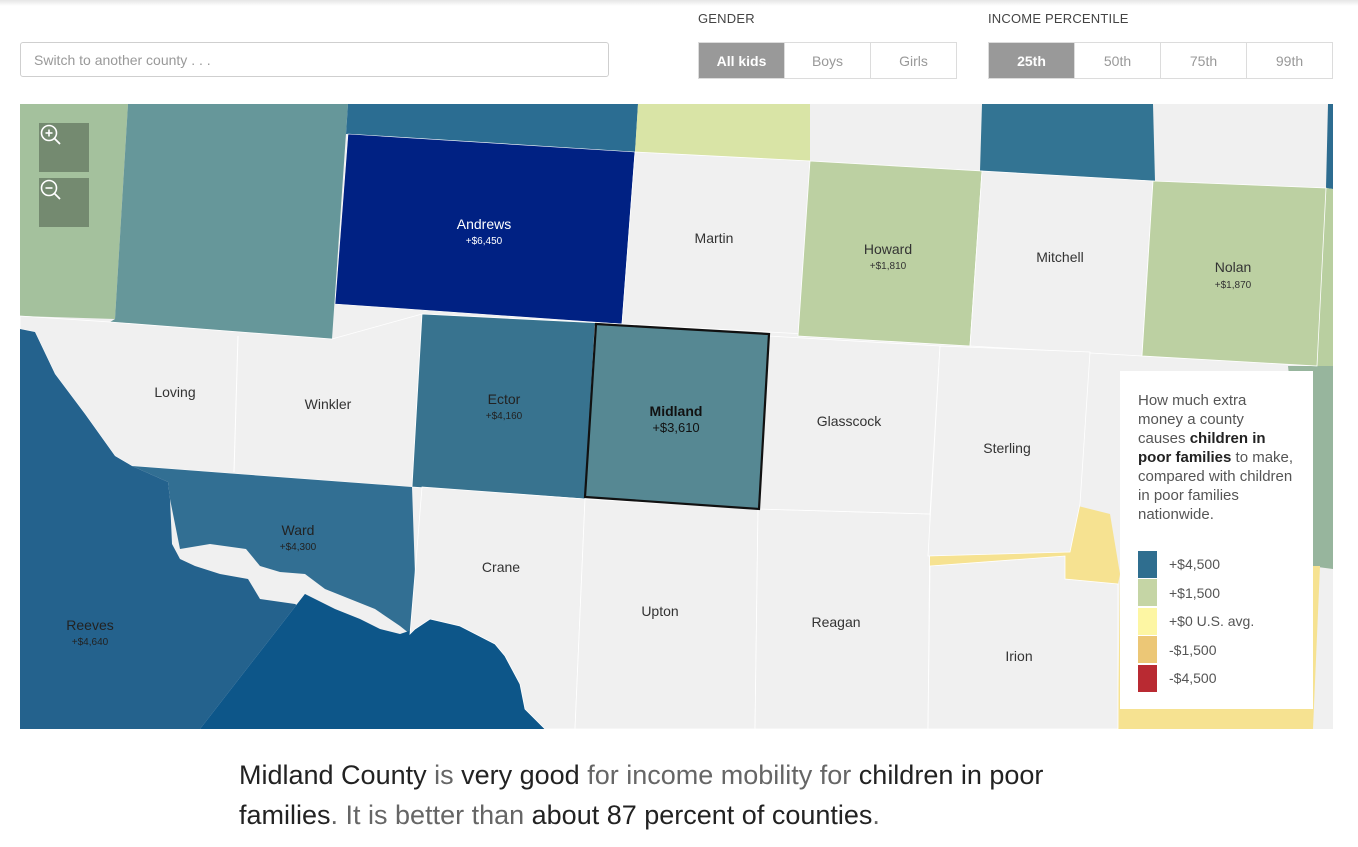  Describe the element at coordinates (679, 3) in the screenshot. I see `top-shadow` at that location.